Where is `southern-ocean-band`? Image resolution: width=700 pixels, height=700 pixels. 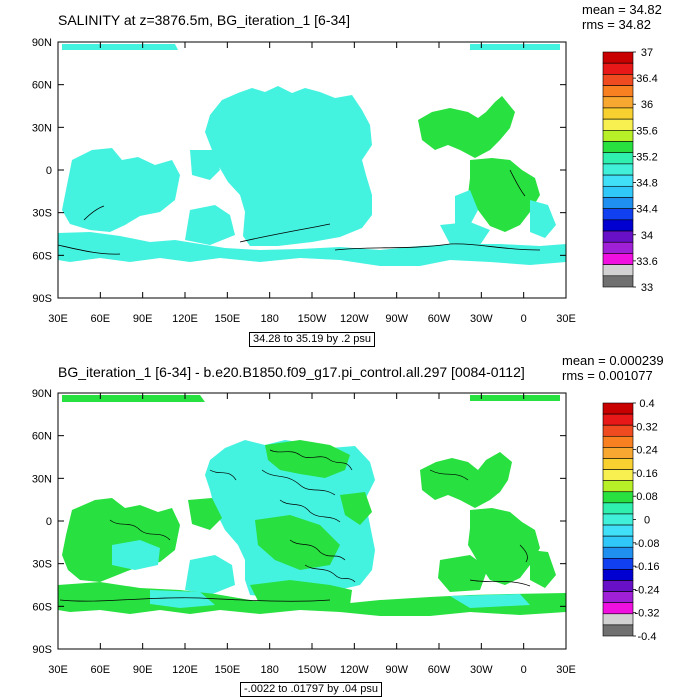
southern-ocean-band is located at coordinates (312, 249).